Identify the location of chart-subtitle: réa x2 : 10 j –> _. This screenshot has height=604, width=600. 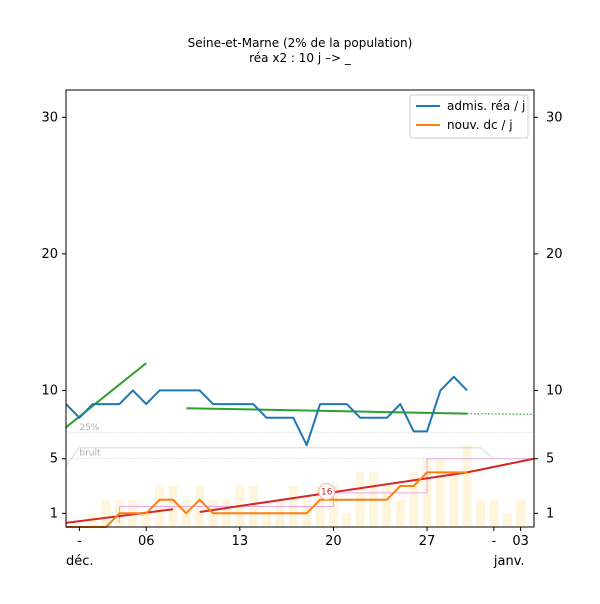
(300, 58).